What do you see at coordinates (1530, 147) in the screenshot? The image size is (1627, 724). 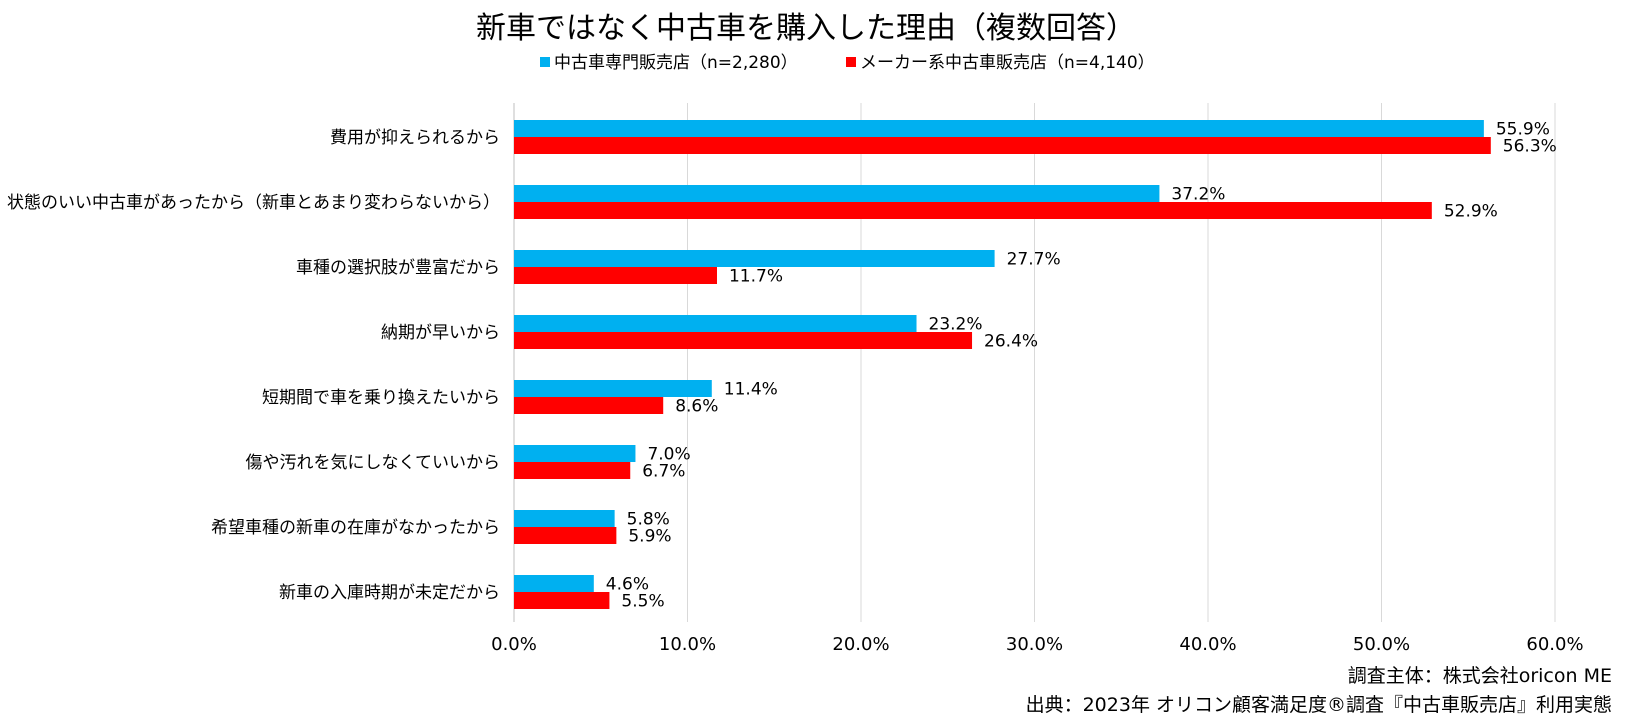 I see `data-label-series-2: 56.3%` at bounding box center [1530, 147].